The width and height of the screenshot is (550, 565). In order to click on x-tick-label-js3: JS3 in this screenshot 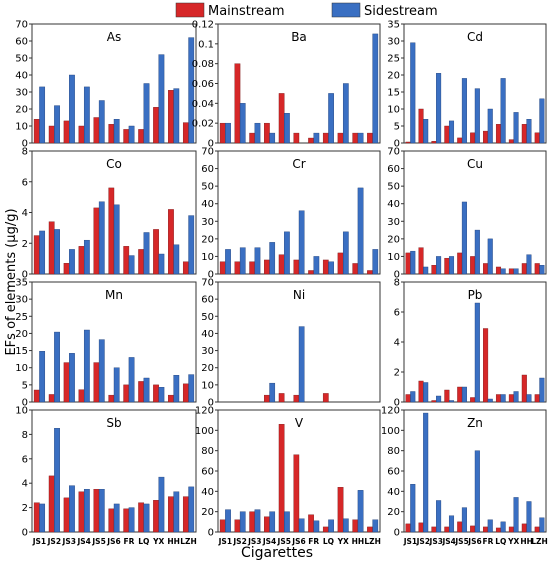, I will do `click(69, 541)`.